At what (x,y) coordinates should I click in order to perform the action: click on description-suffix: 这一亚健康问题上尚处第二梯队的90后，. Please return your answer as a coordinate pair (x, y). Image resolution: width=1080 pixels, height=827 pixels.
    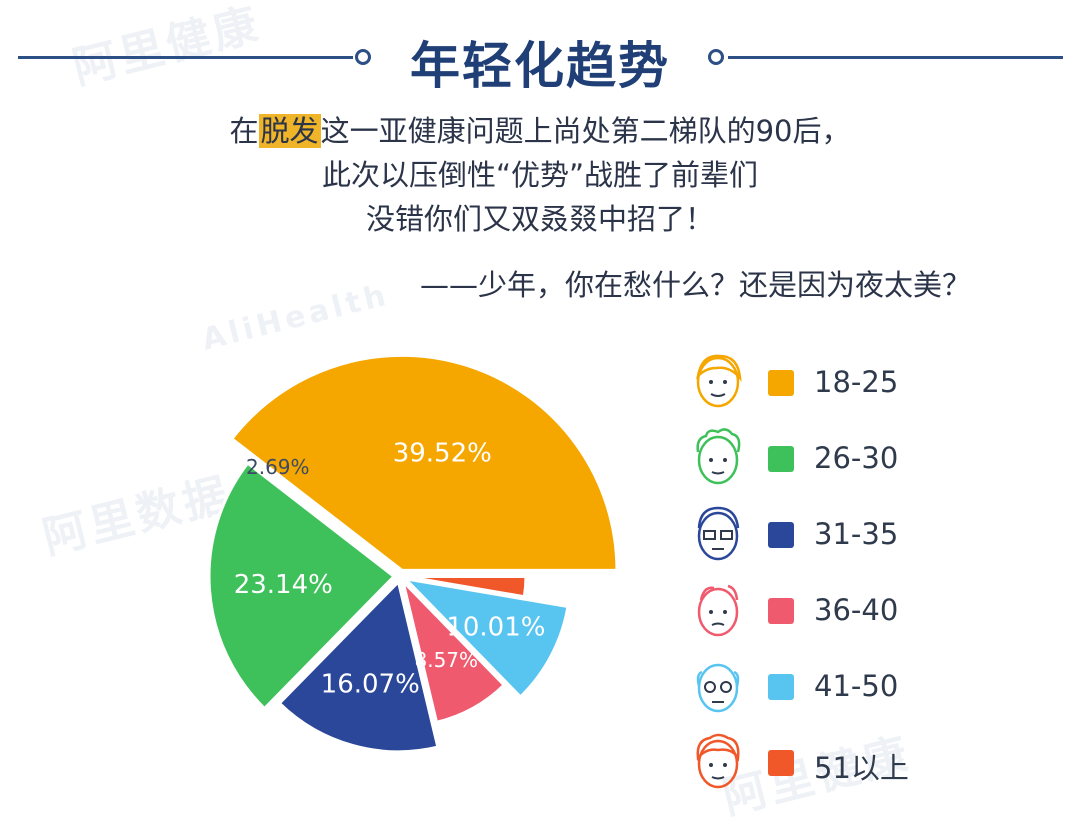
    Looking at the image, I should click on (585, 131).